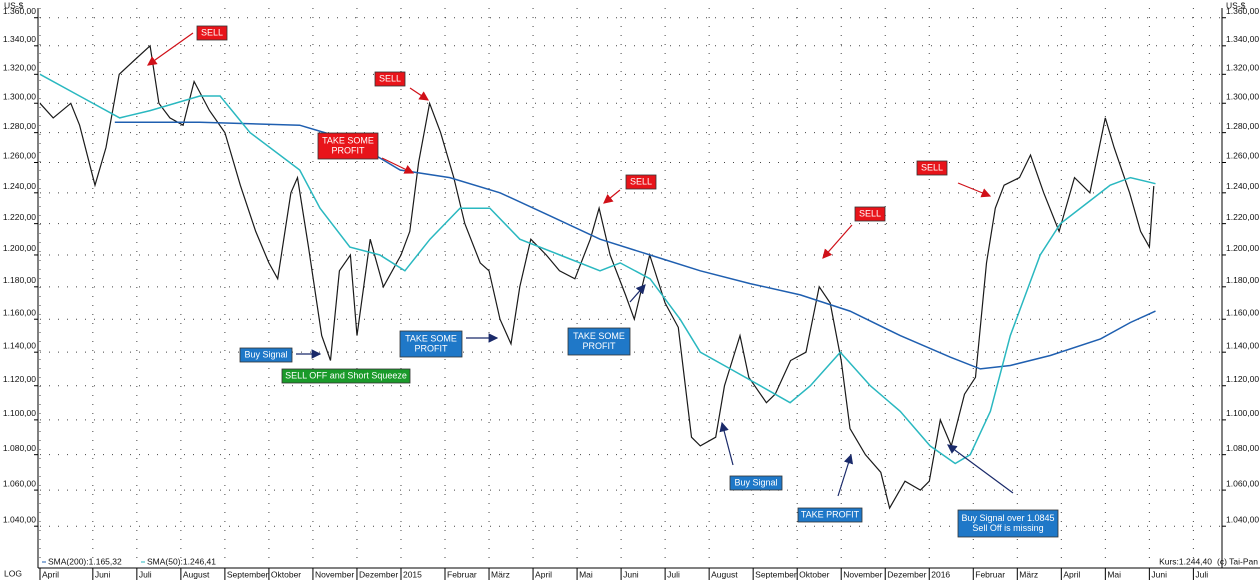  Describe the element at coordinates (181, 561) in the screenshot. I see `legend-label: SMA(50):1.246,41` at that location.